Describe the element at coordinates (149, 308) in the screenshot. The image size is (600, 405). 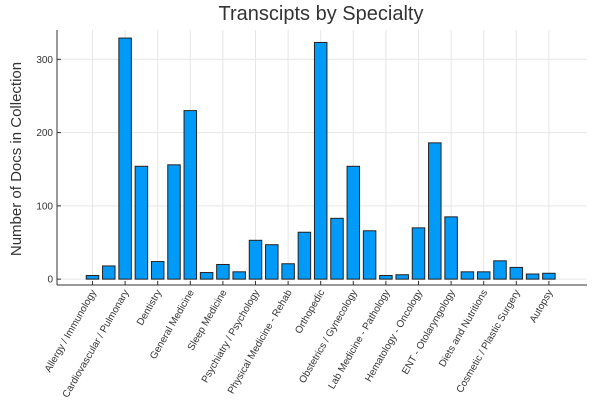
I see `x-tick-label: Dentistry` at that location.